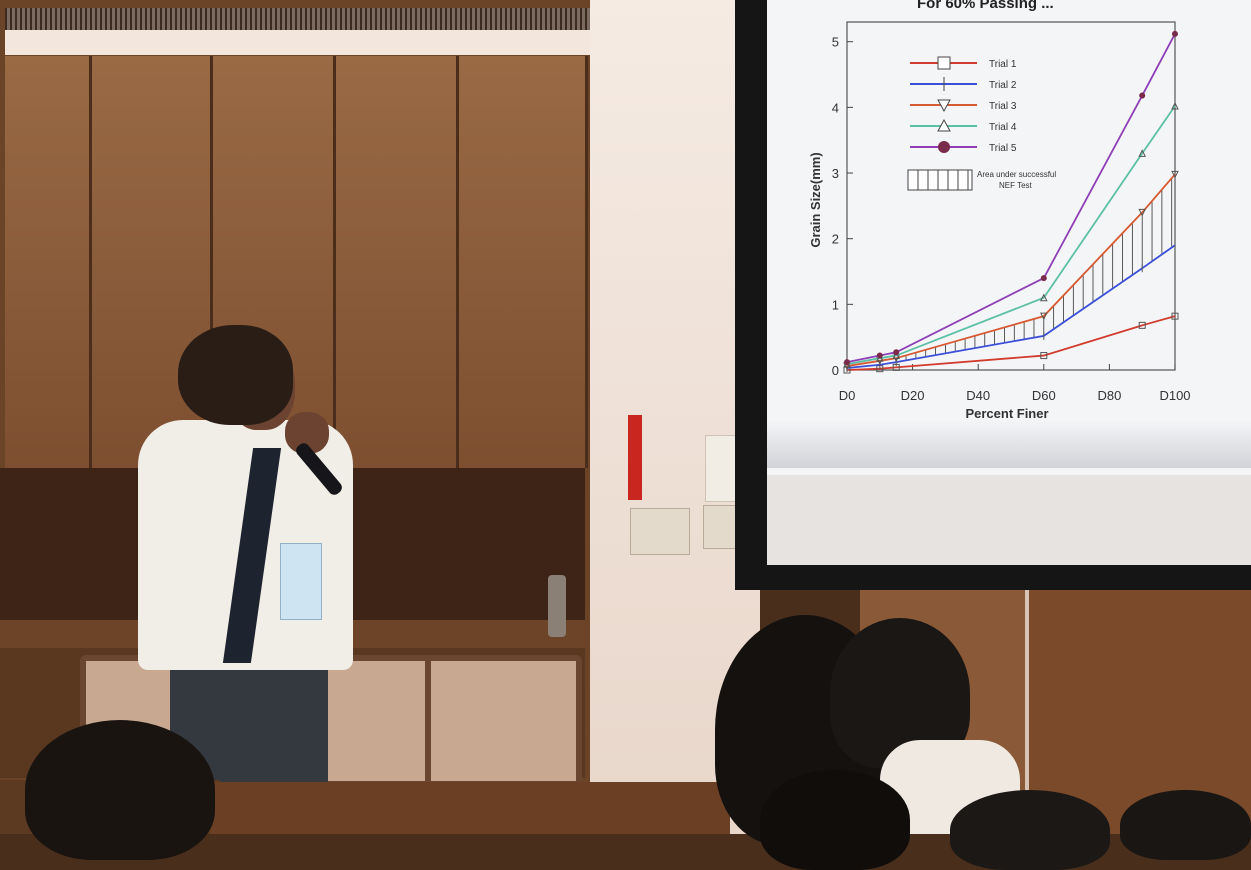 Image resolution: width=1251 pixels, height=870 pixels. I want to click on legend-label: Trial 5, so click(1003, 148).